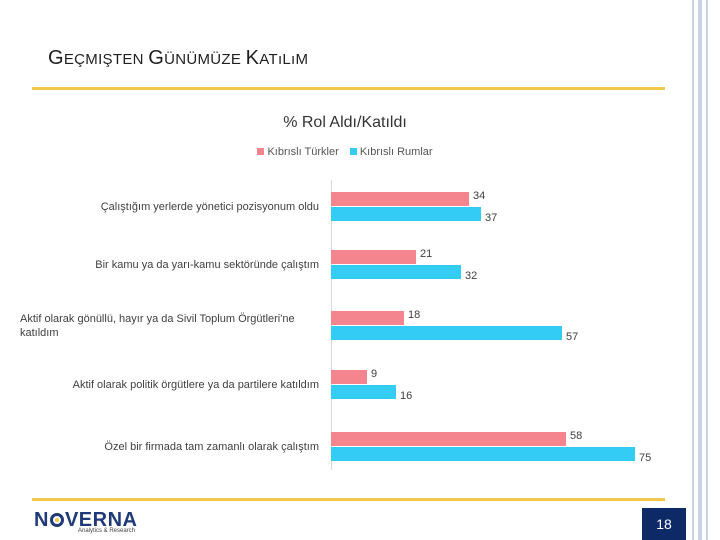  I want to click on legend-item: Kıbrıslı Türkler, so click(298, 152).